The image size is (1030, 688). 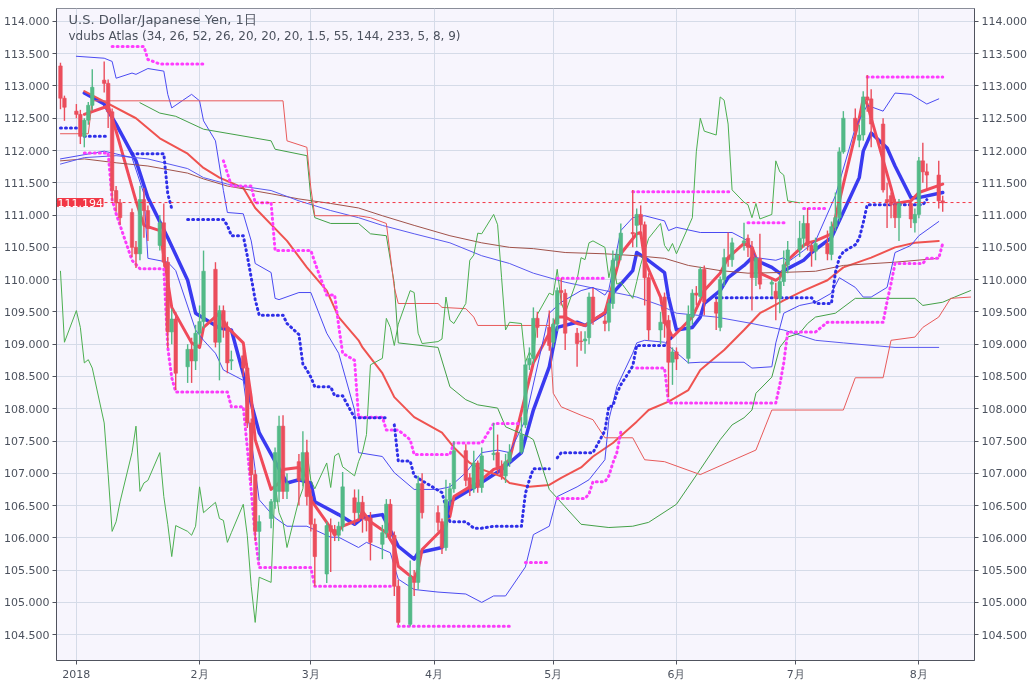 I want to click on y2-tick-label: 107.000, so click(x=1004, y=474).